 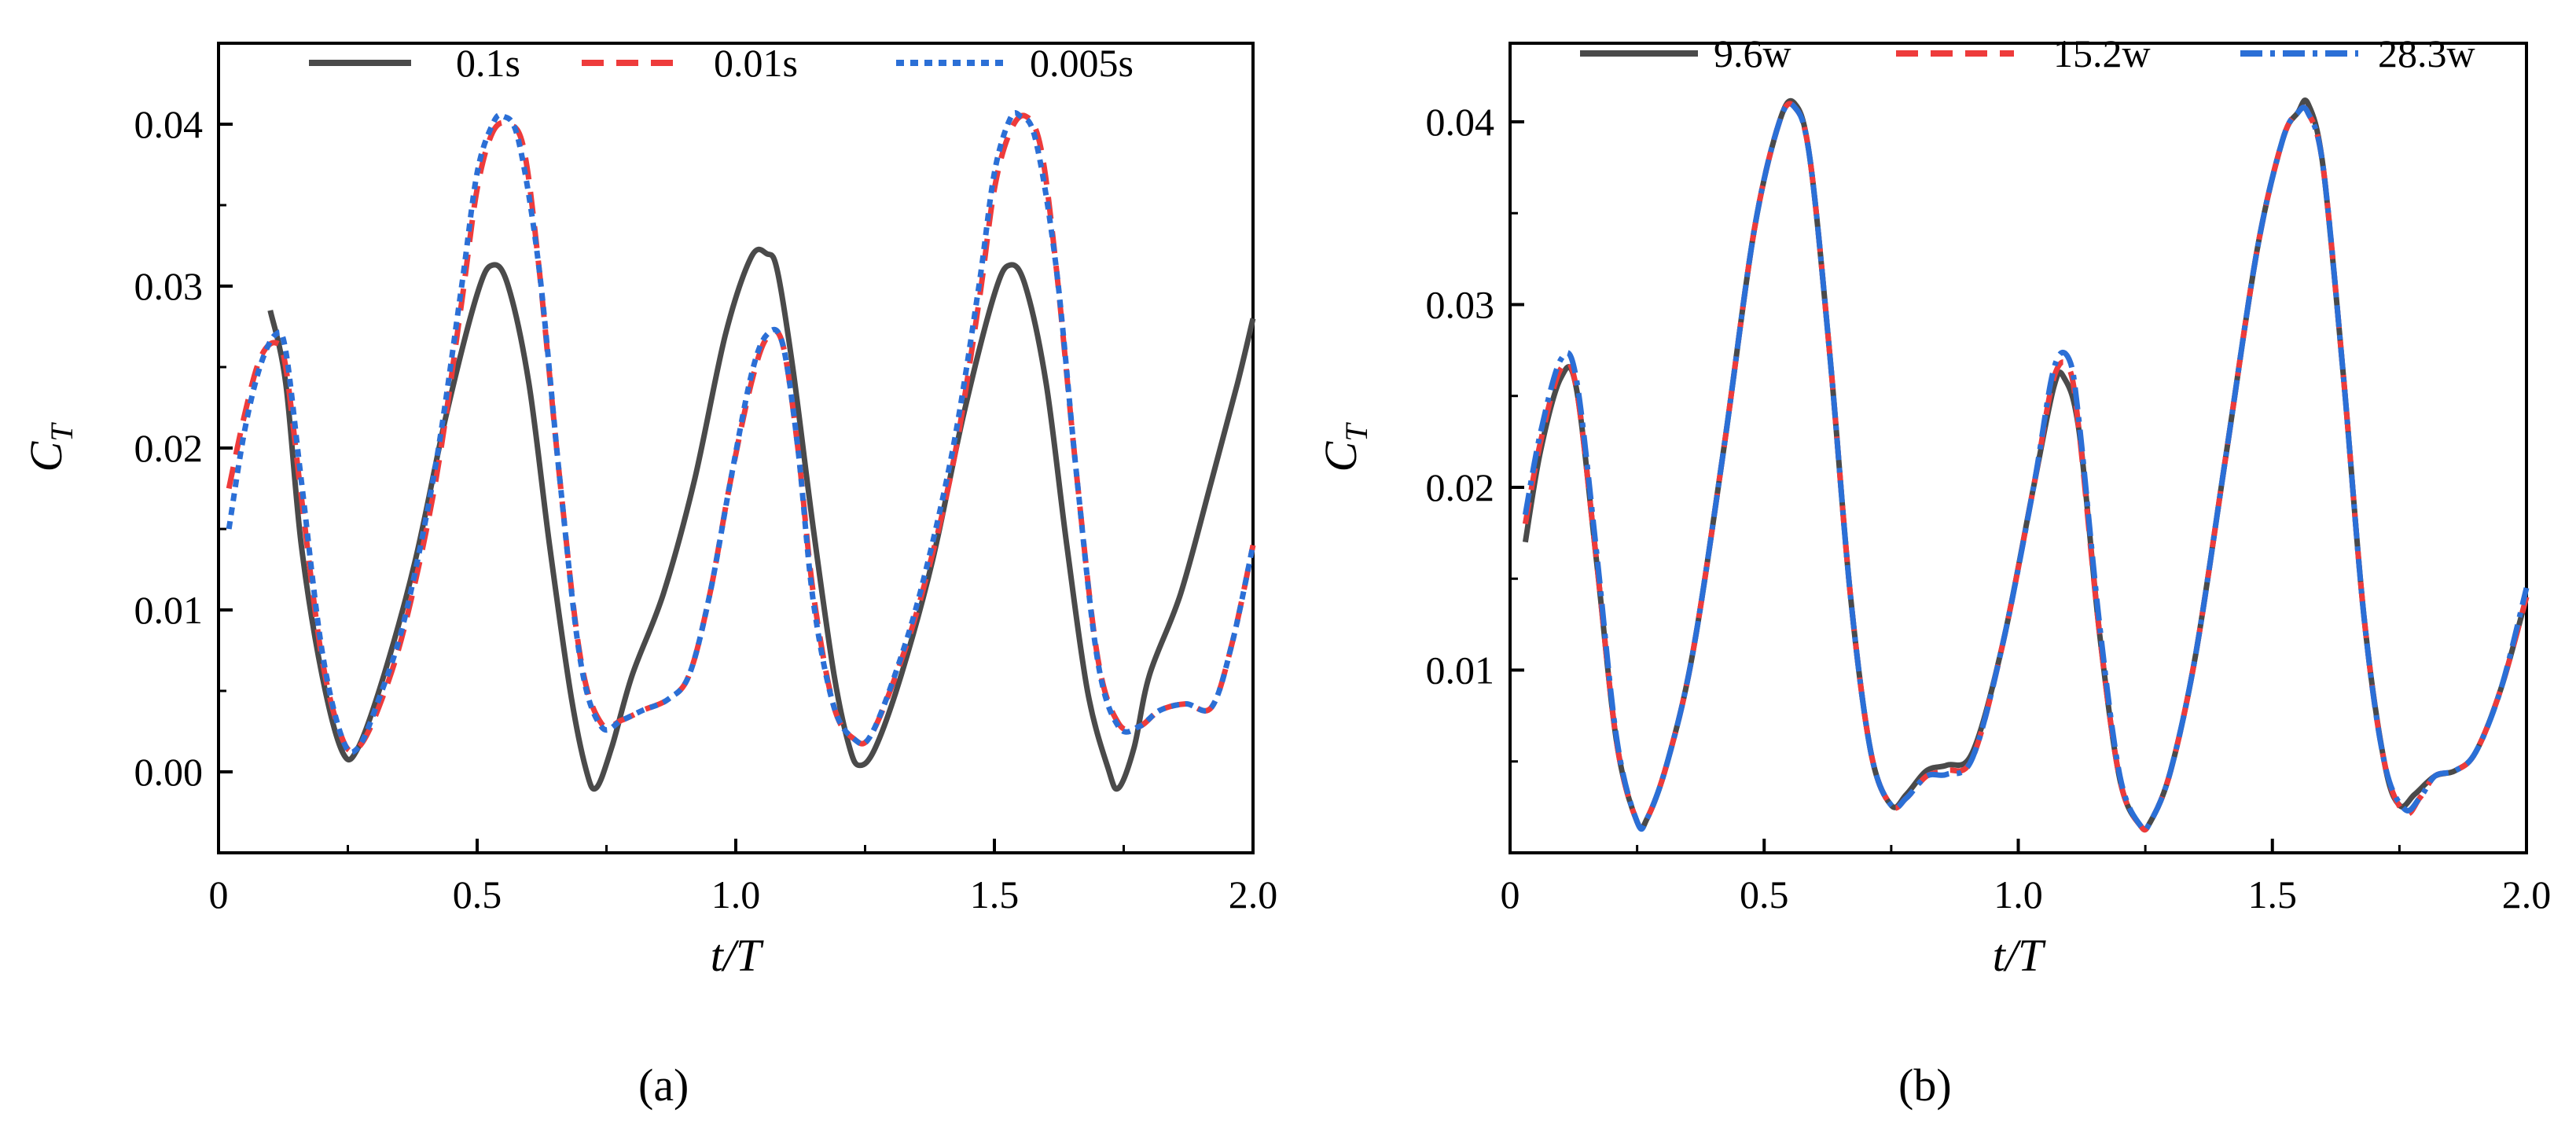 I want to click on legend-label-15-2w: 15.2w, so click(x=2102, y=53).